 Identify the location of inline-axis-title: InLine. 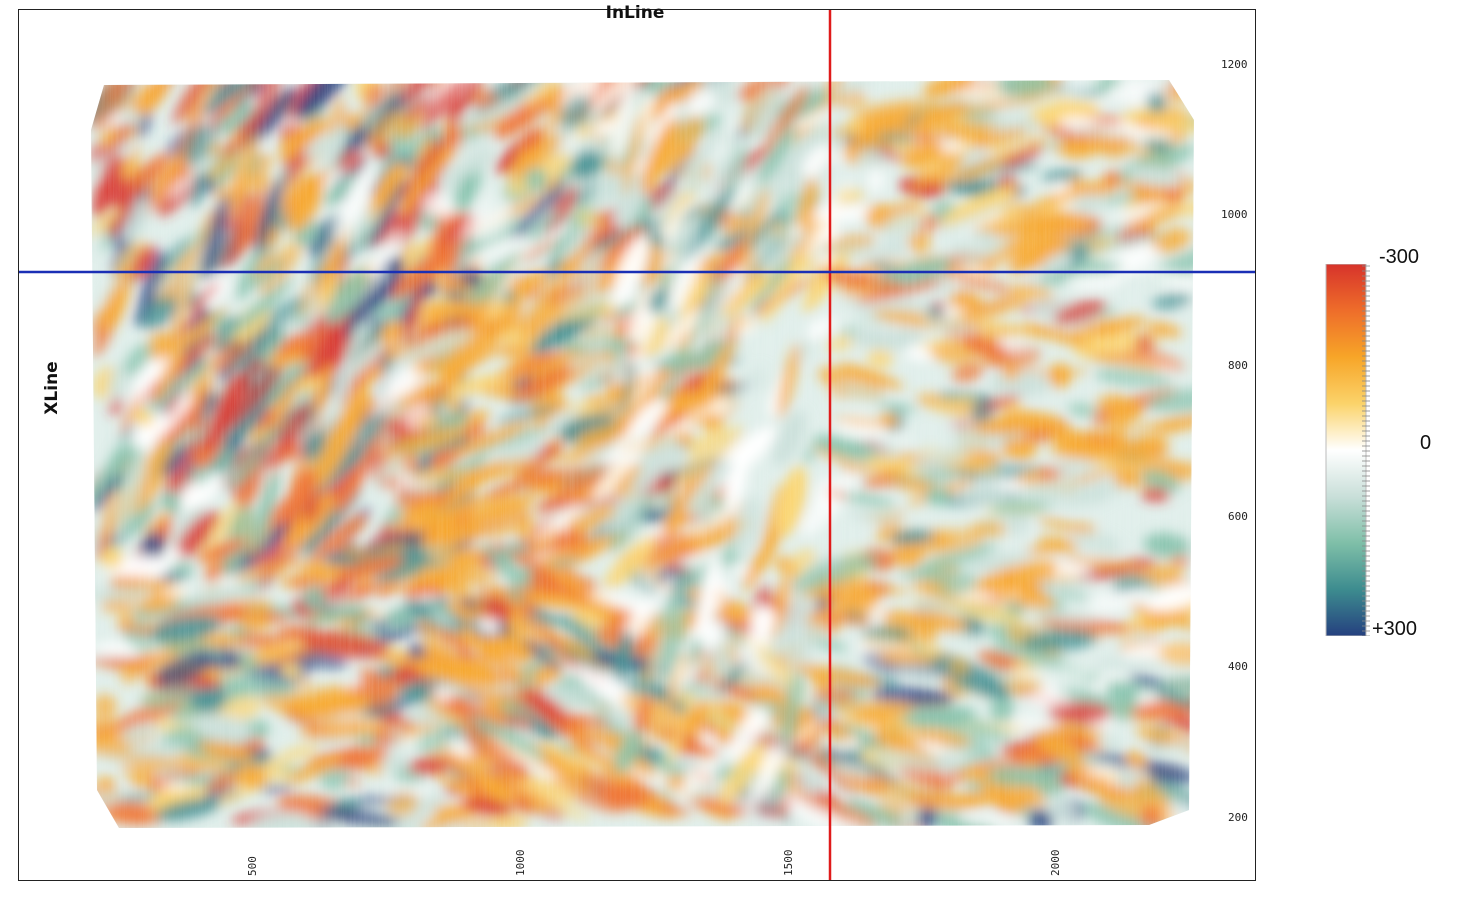
(635, 13).